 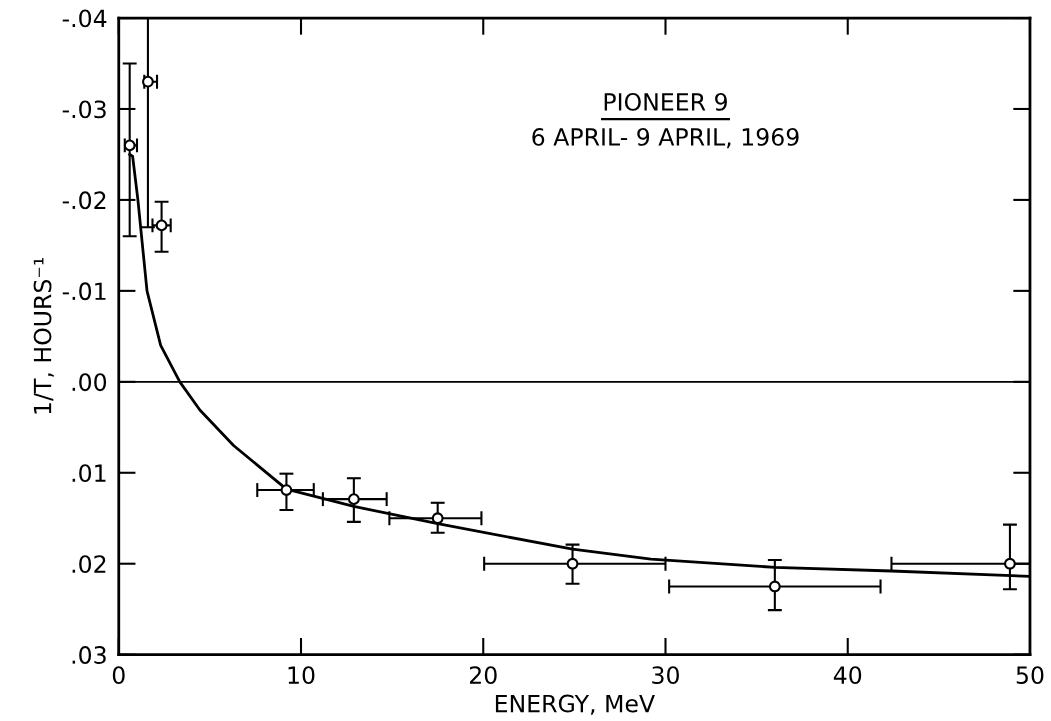 What do you see at coordinates (575, 704) in the screenshot?
I see `x-axis-title: ENERGY, MeV` at bounding box center [575, 704].